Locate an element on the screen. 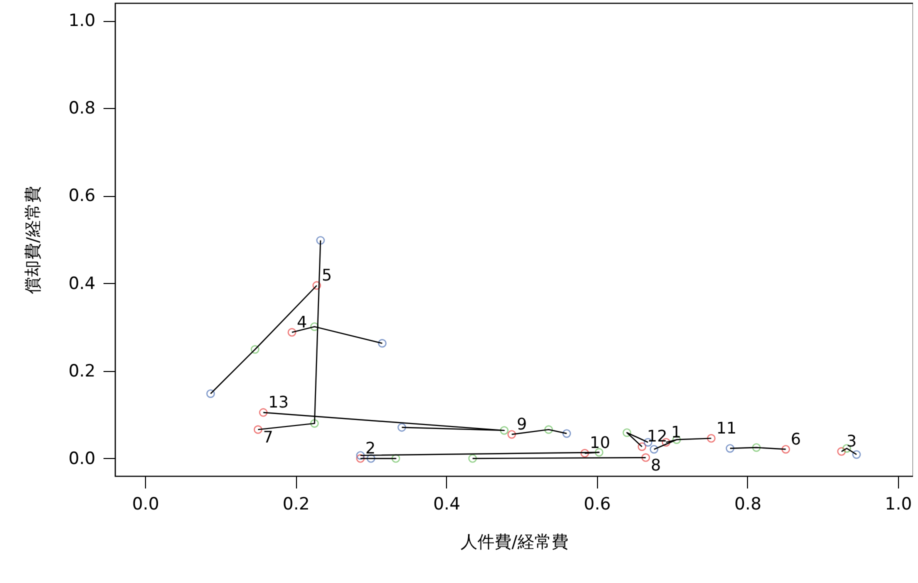 This screenshot has width=918, height=583. annotation: 3 is located at coordinates (851, 440).